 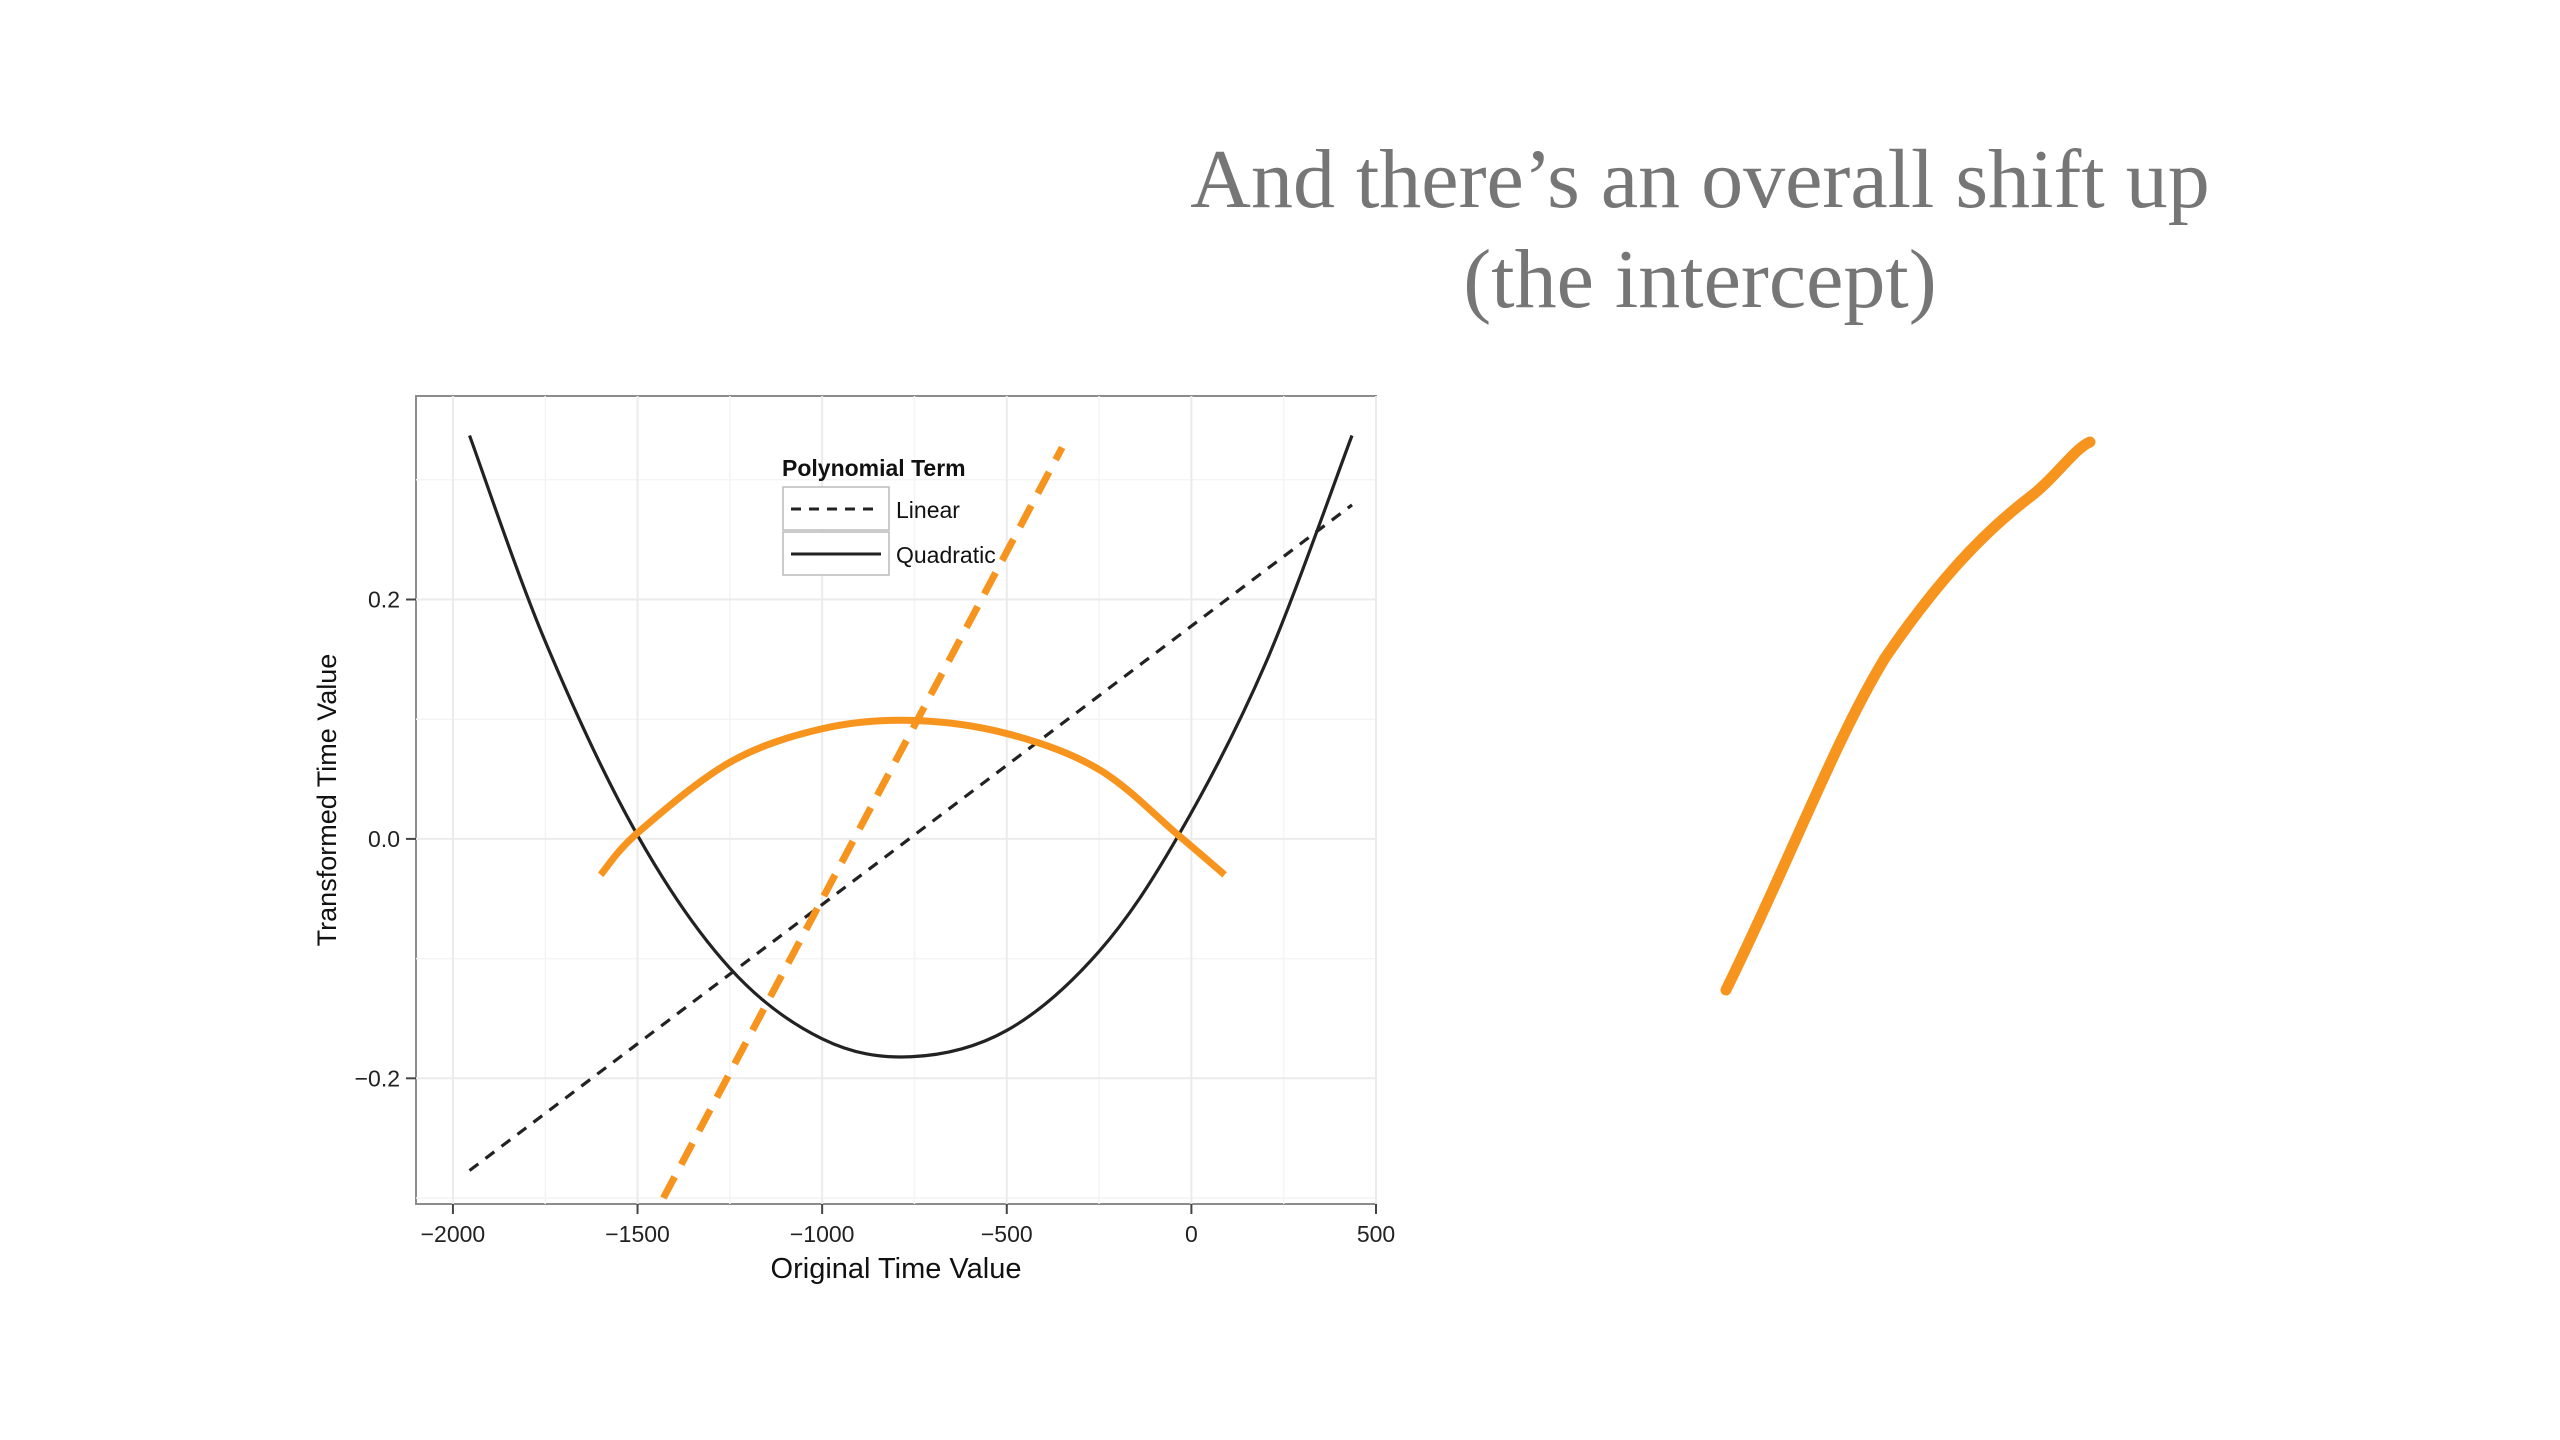 I want to click on x-tick-label: −1000, so click(x=822, y=1234).